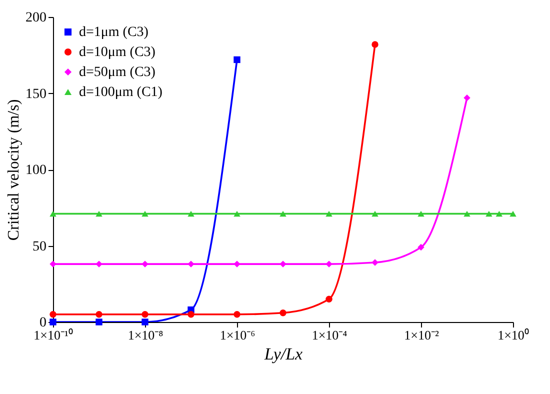 The width and height of the screenshot is (550, 394). I want to click on y-tick-label: 50, so click(39, 246).